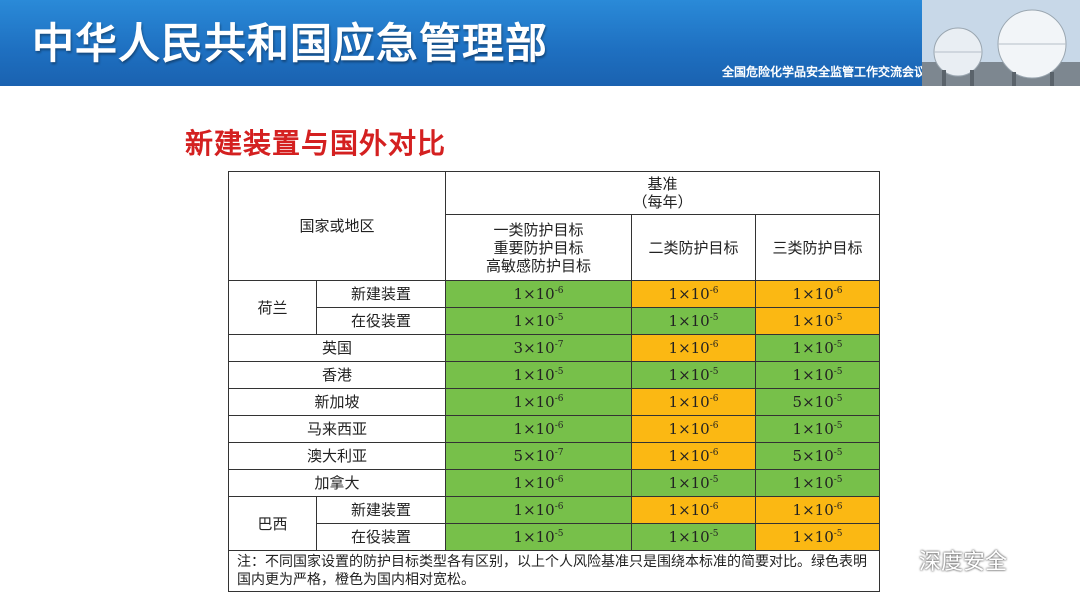 This screenshot has width=1080, height=608. I want to click on table-row: 新加坡 1×10-6 1×10-6 5×10-5, so click(554, 402).